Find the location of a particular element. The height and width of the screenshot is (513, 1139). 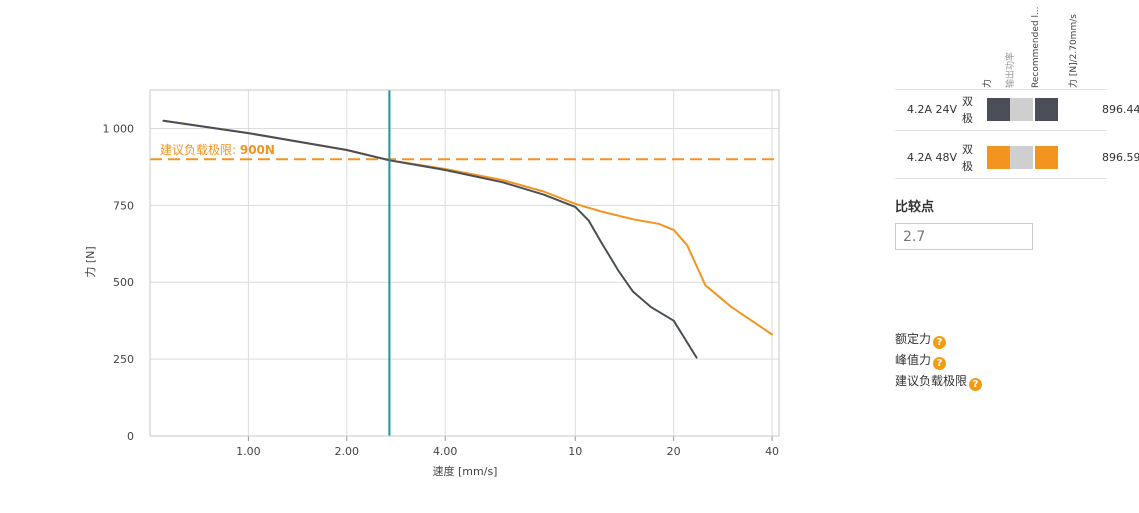

threshold-label: 建议负载极限: 900N is located at coordinates (217, 150).